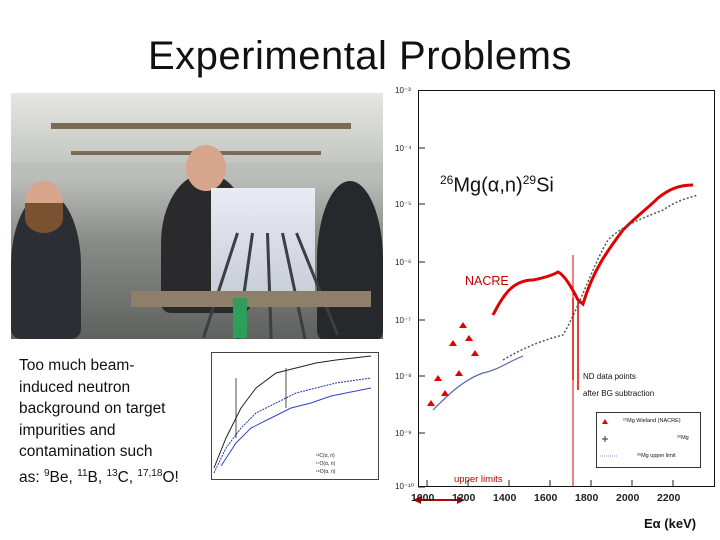 This screenshot has height=540, width=720. I want to click on photo-table, so click(251, 299).